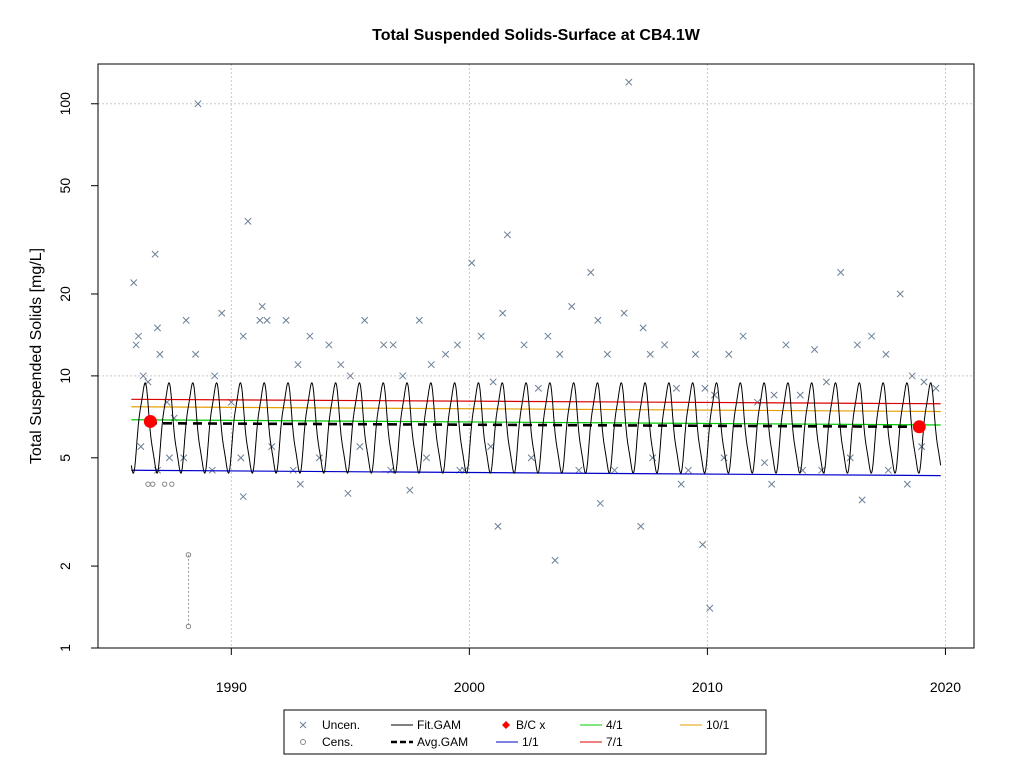 The height and width of the screenshot is (768, 1024). Describe the element at coordinates (469, 687) in the screenshot. I see `x-tick-label: 2000` at that location.